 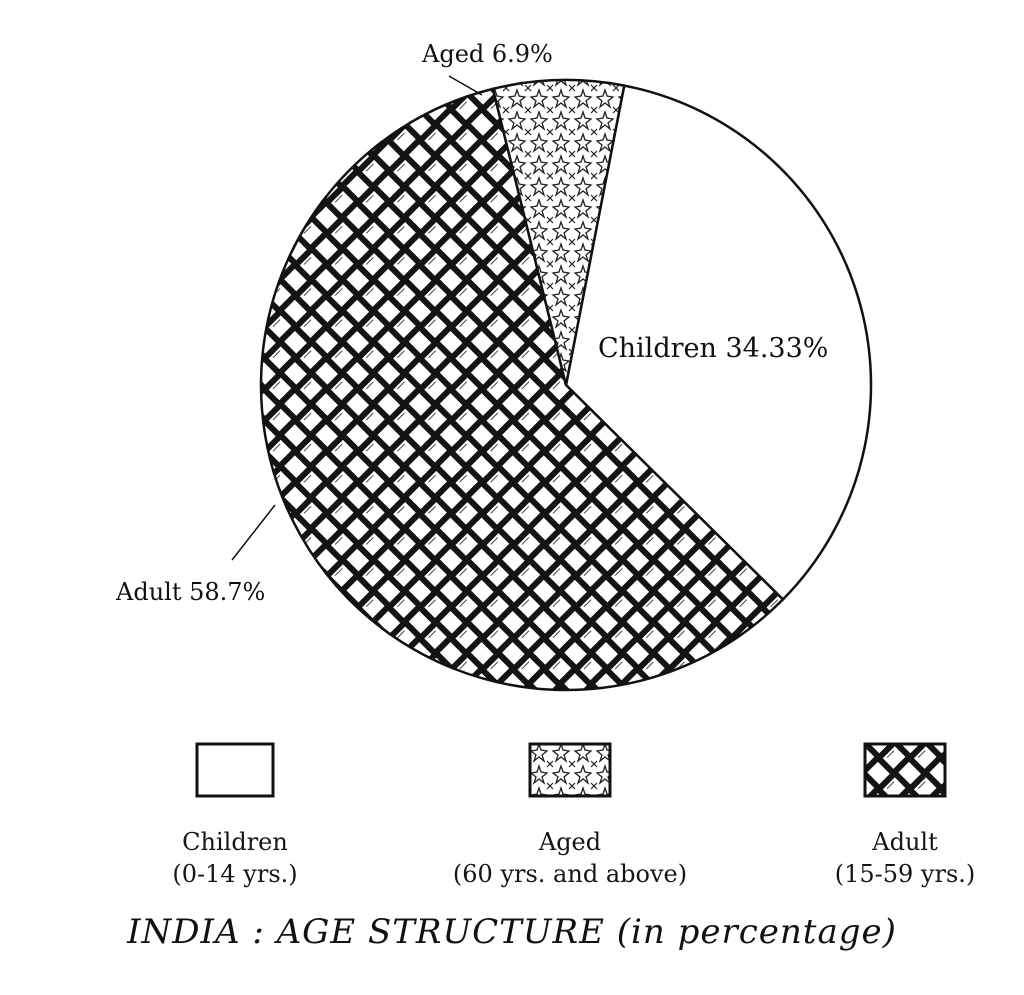 I want to click on slice-label-adult: Adult 58.7%, so click(x=190, y=592).